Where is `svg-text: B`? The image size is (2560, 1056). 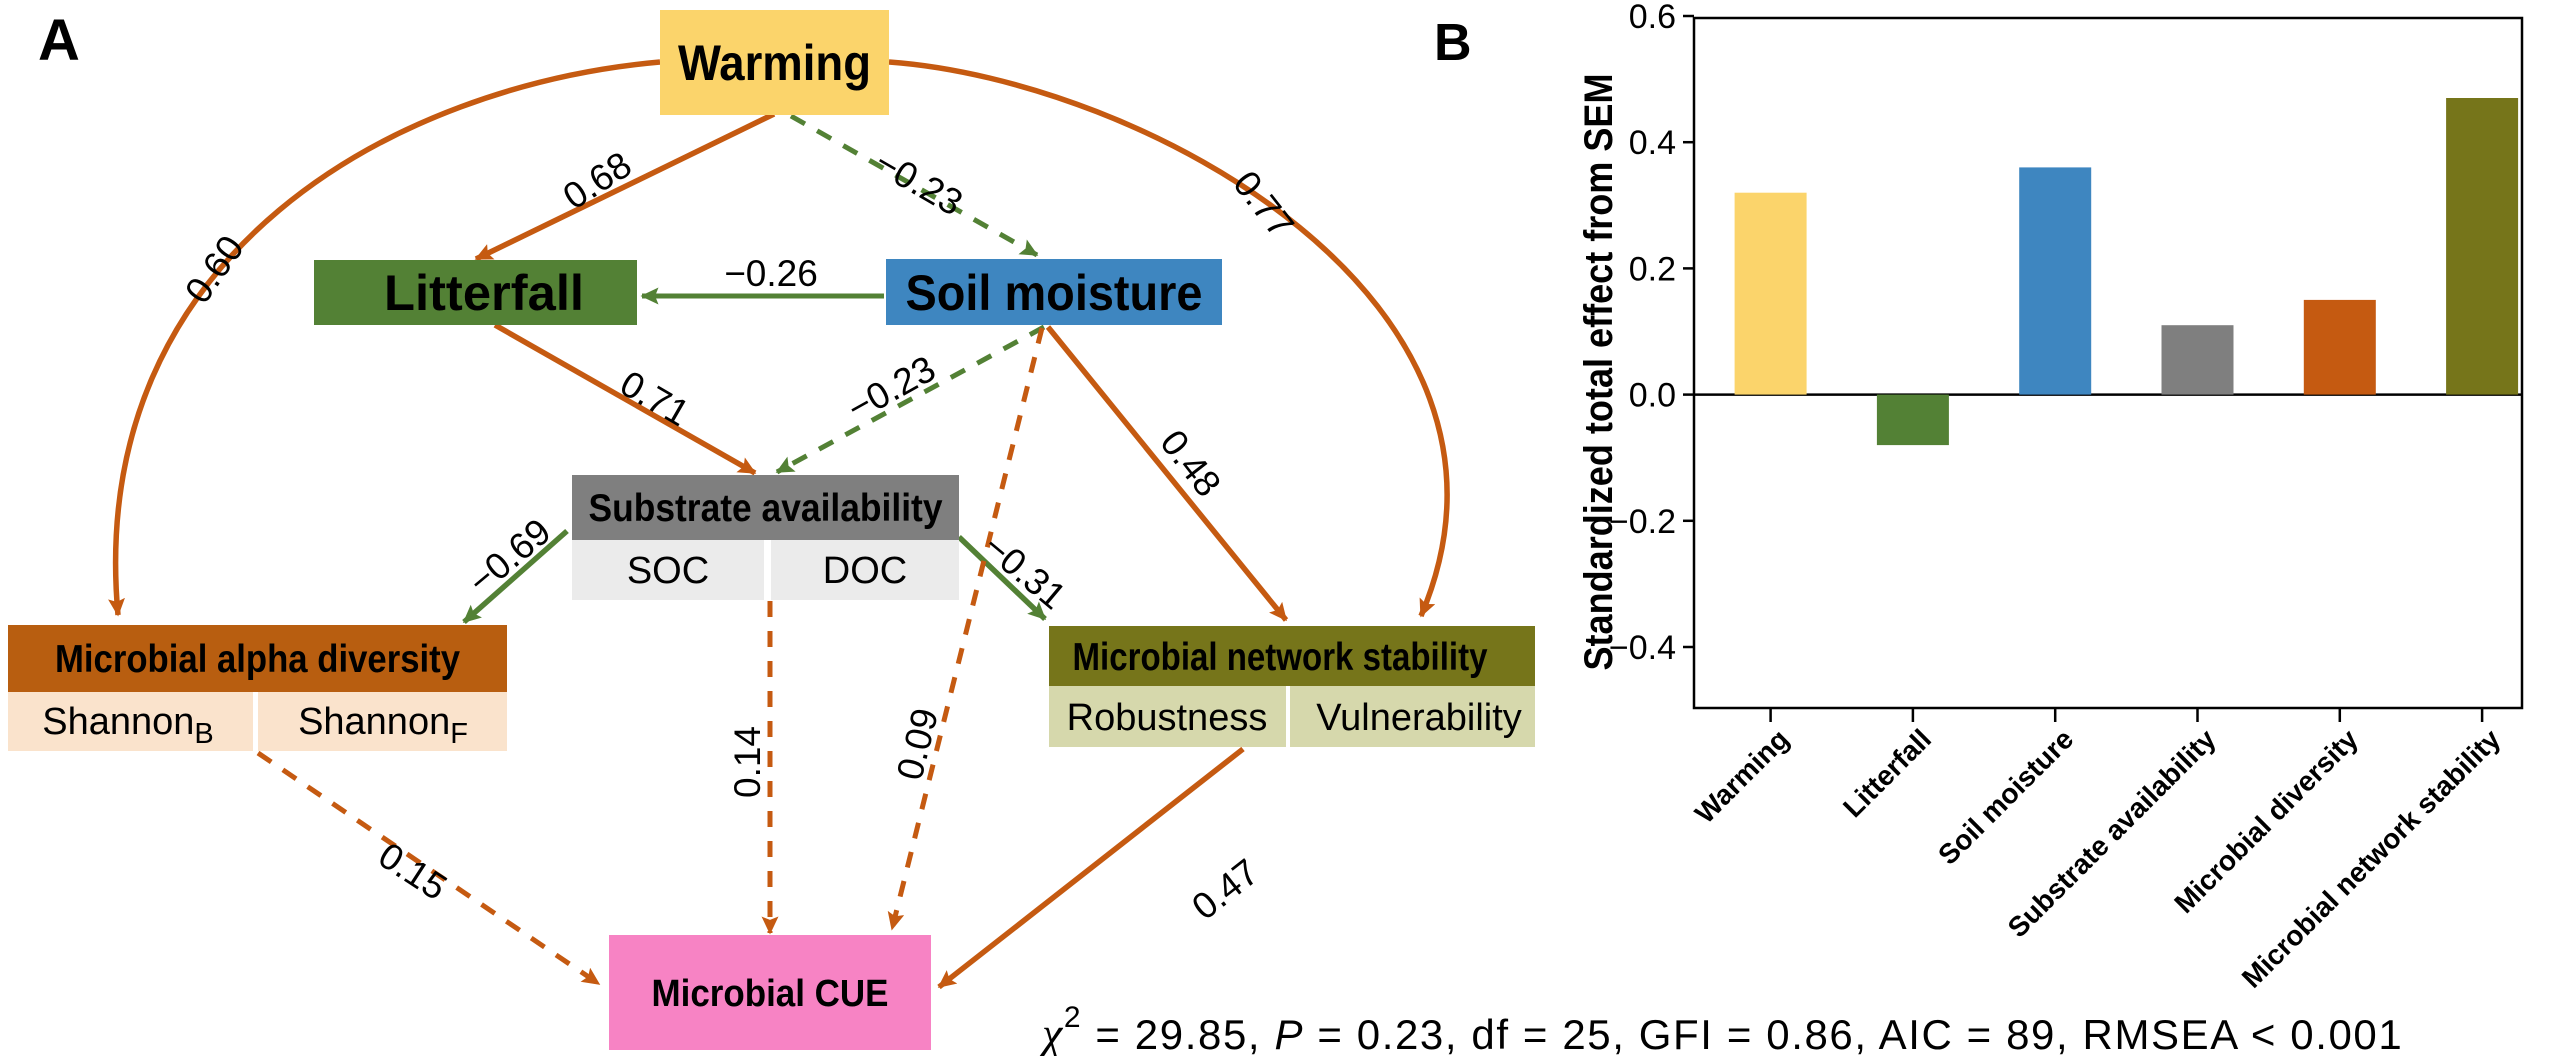 svg-text: B is located at coordinates (1453, 43).